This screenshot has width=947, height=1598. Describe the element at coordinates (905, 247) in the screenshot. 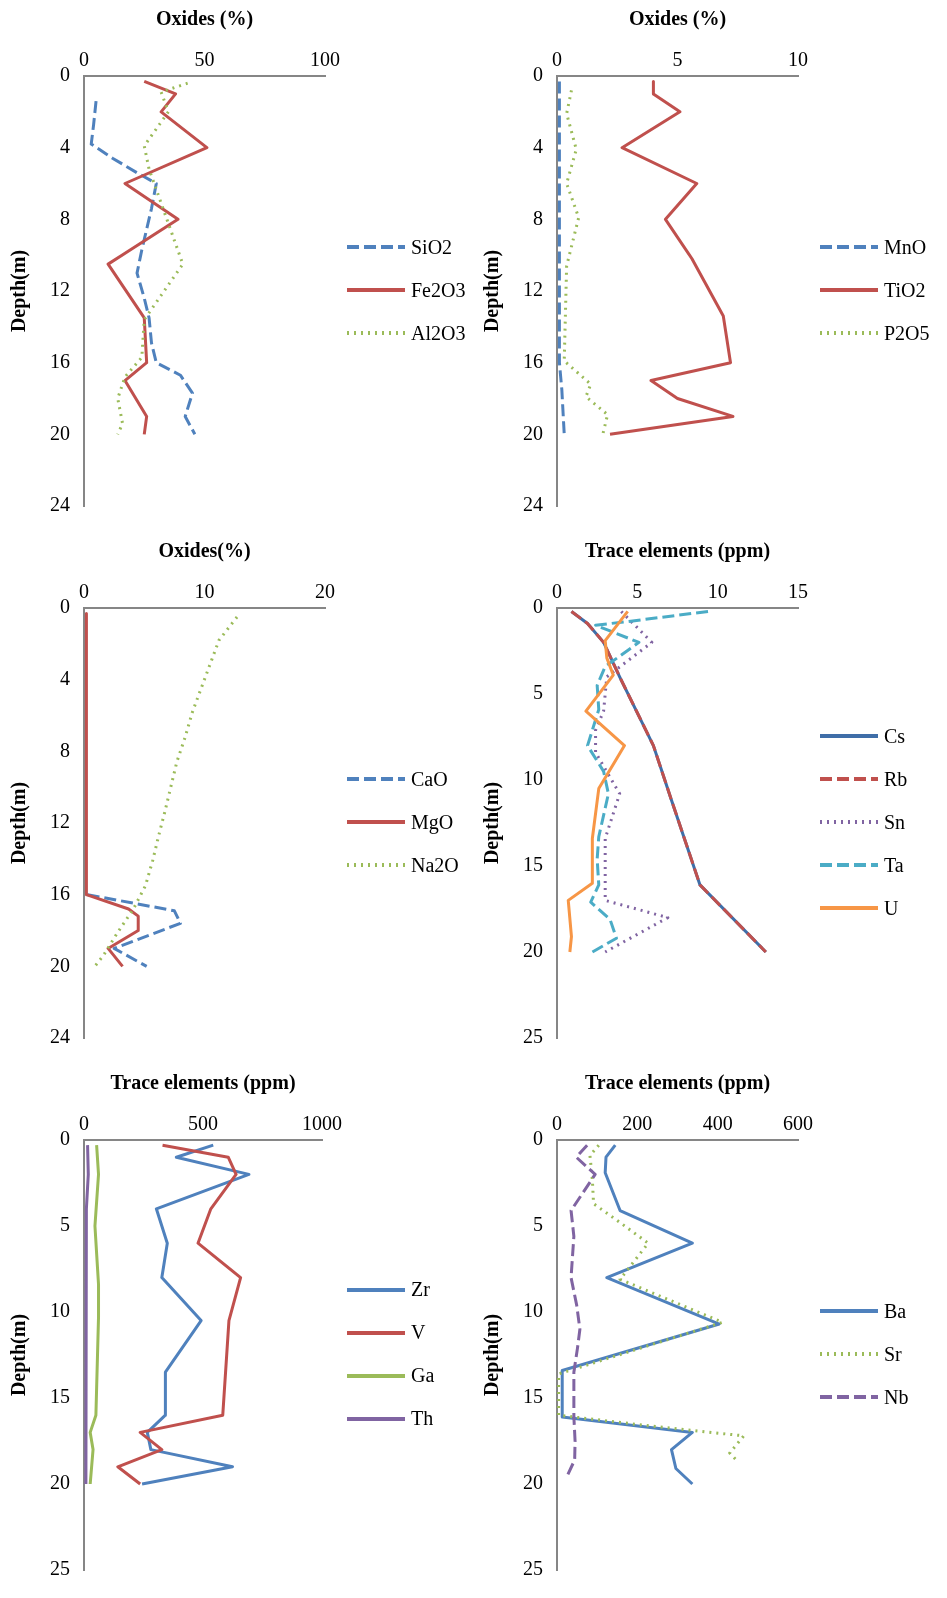

I see `legend-label: MnO` at that location.